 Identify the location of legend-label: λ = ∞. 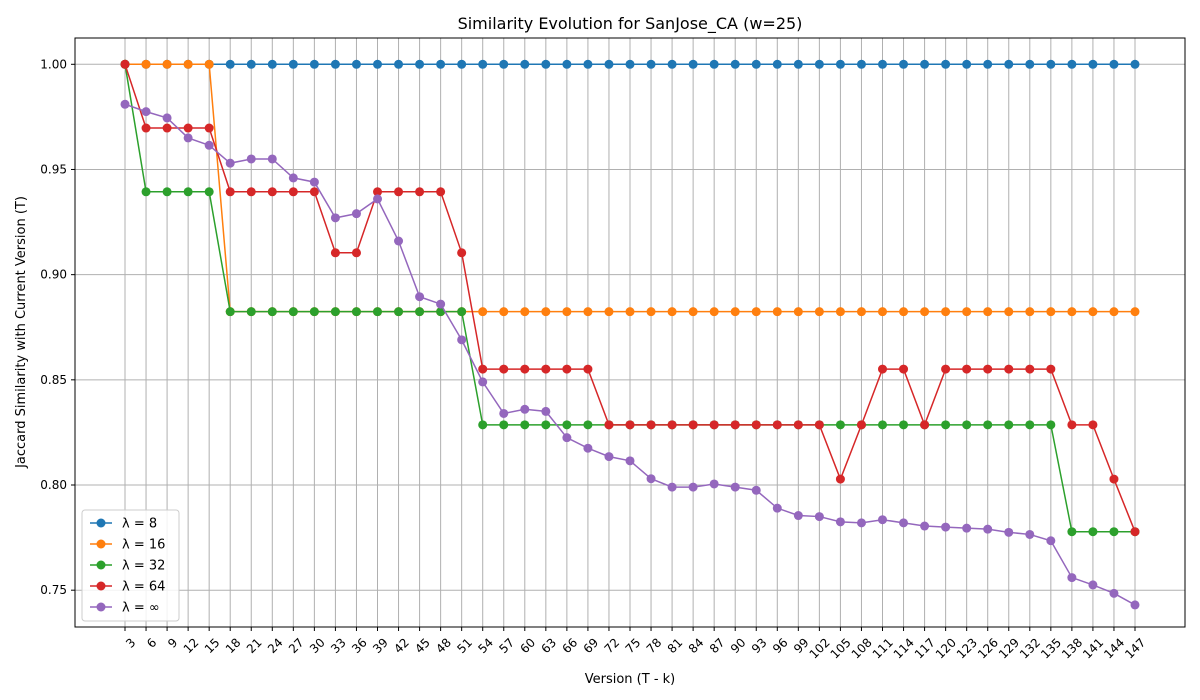
(141, 608).